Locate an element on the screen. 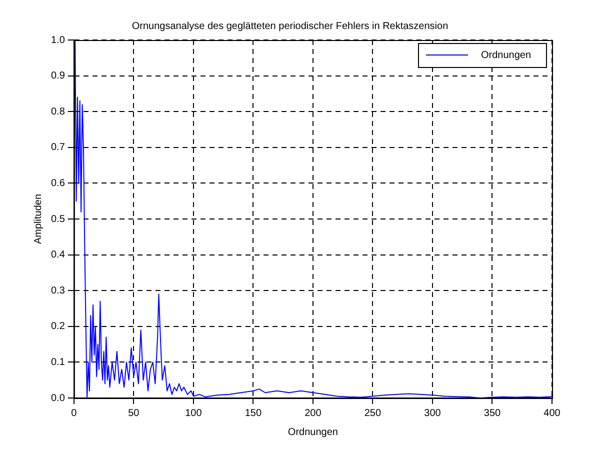  x-tick-label: 100 is located at coordinates (193, 413).